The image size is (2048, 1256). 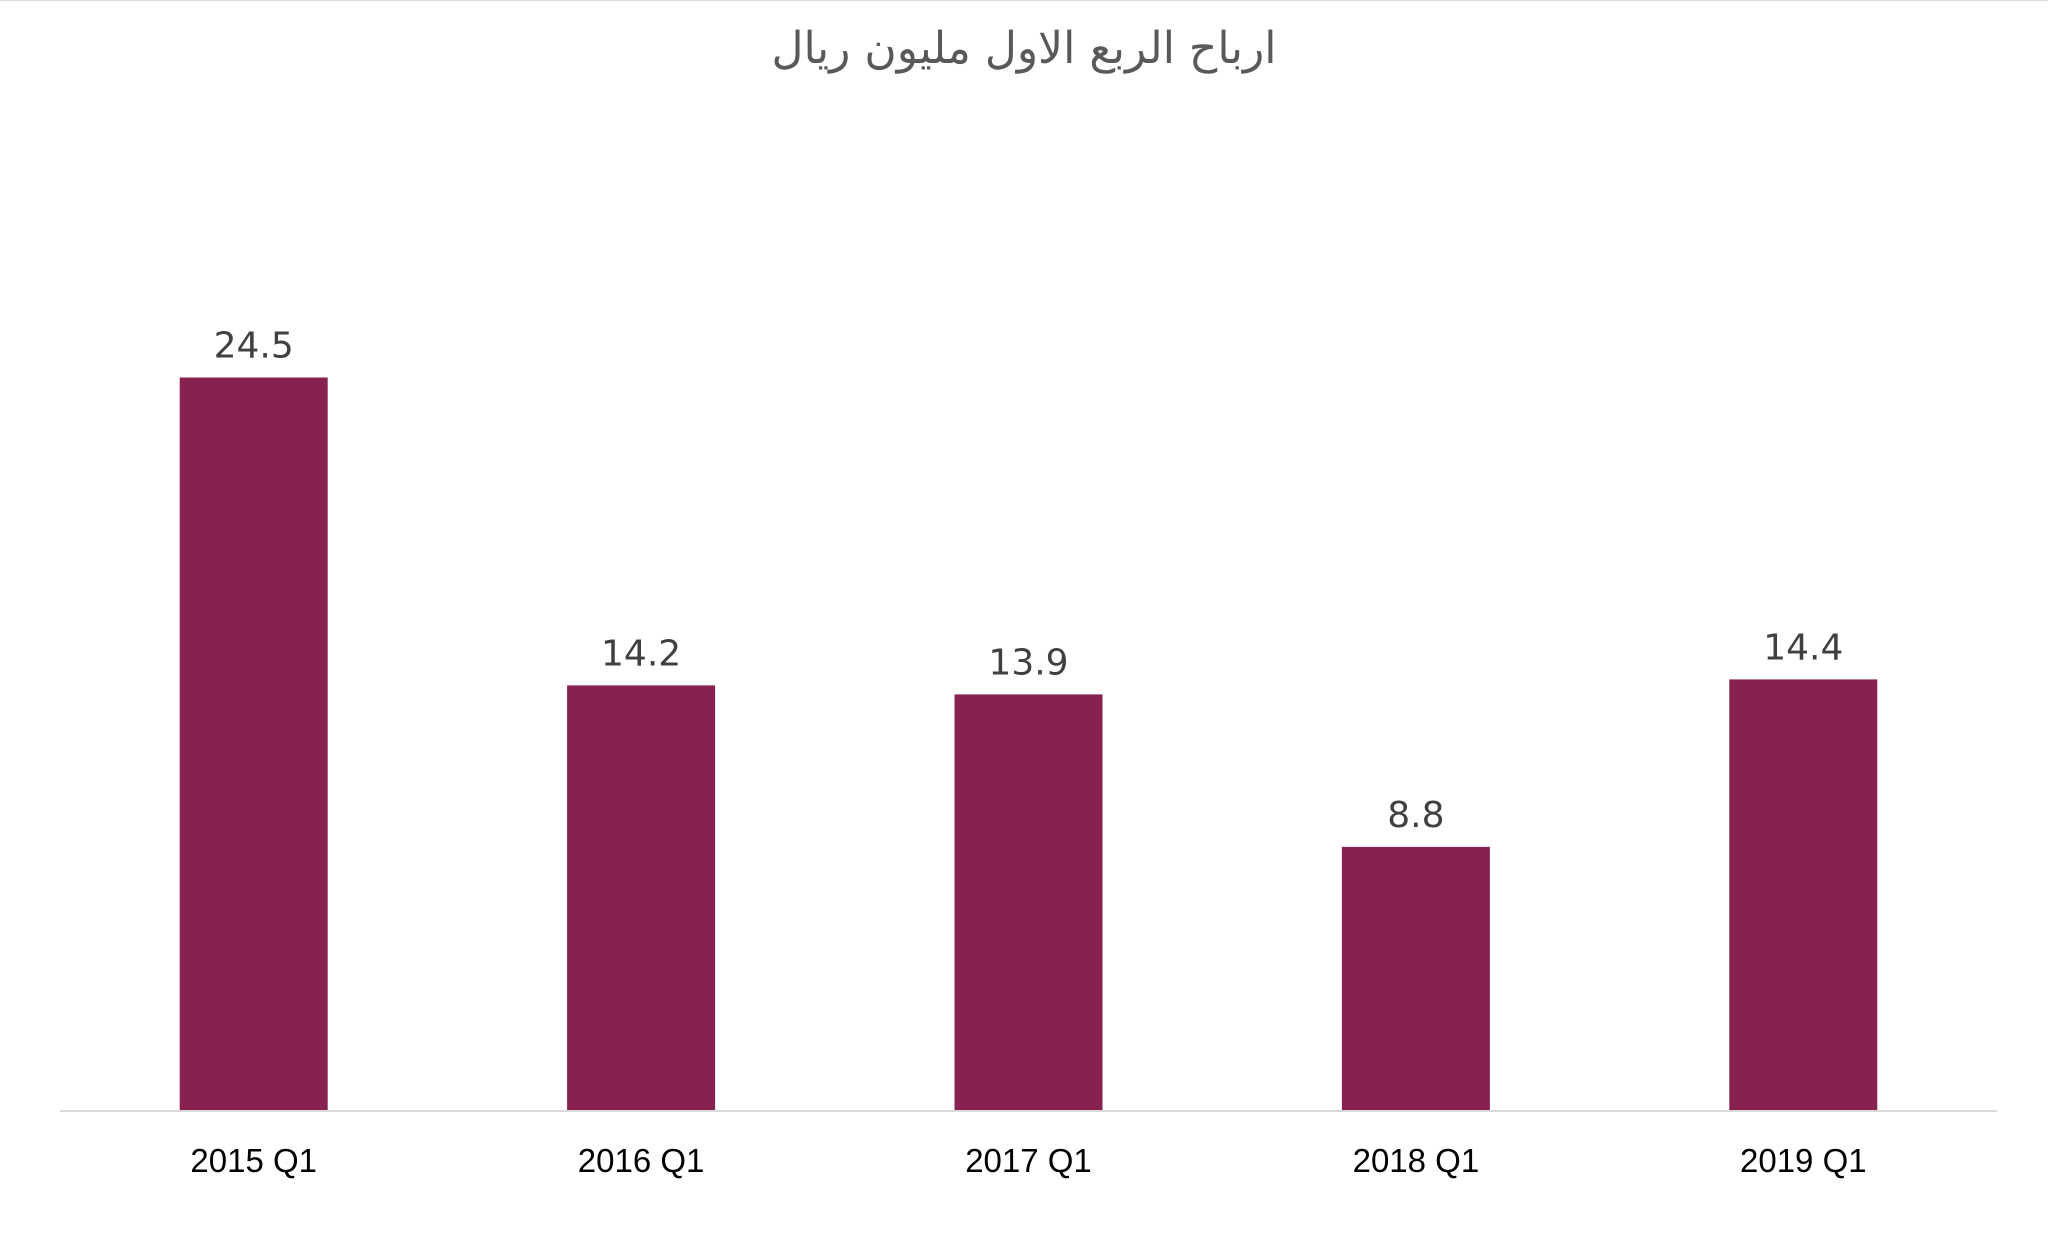 What do you see at coordinates (1415, 815) in the screenshot?
I see `data-label-2018-q1: 8.8` at bounding box center [1415, 815].